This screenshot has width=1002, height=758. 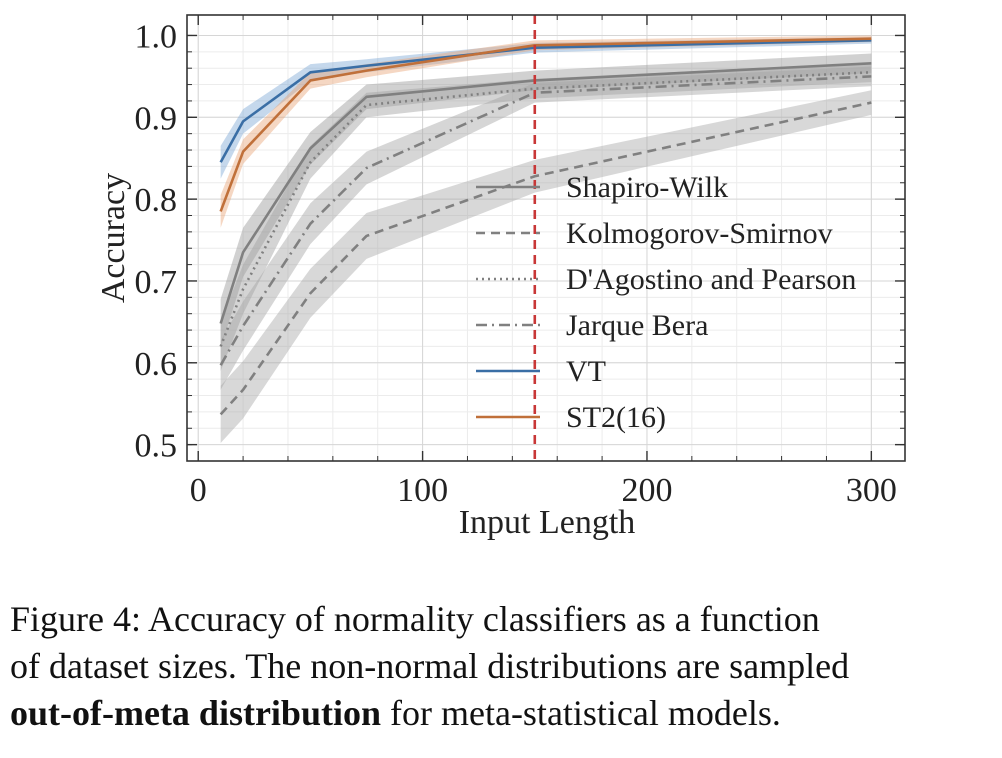 What do you see at coordinates (871, 490) in the screenshot?
I see `x-tick-label: 300` at bounding box center [871, 490].